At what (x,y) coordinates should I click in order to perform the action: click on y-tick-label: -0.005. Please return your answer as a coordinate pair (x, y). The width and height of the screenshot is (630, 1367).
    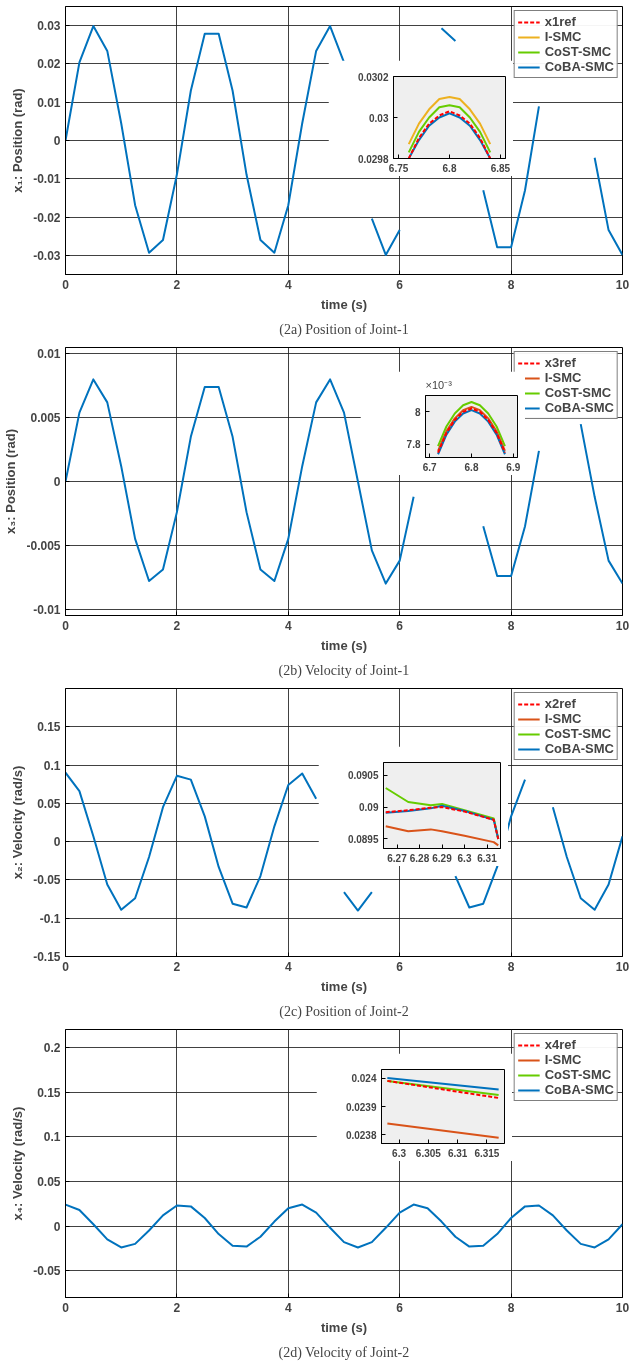
    Looking at the image, I should click on (43, 545).